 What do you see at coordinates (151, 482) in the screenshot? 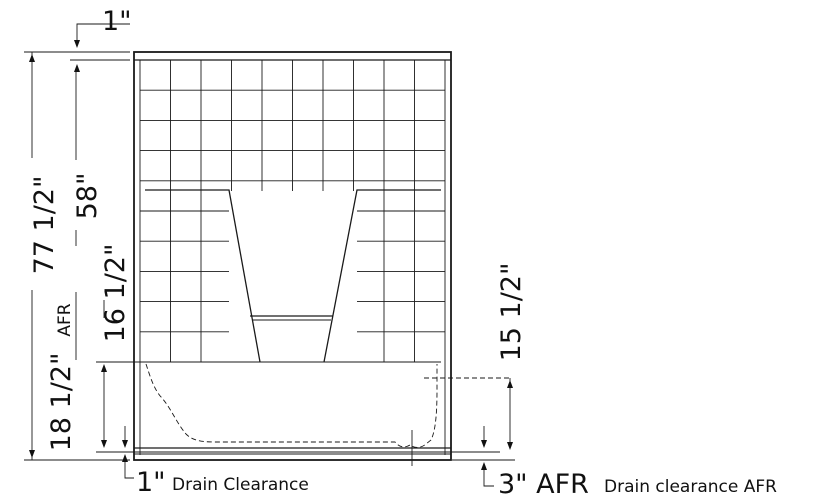
I see `drain-clearance-value: 1"` at bounding box center [151, 482].